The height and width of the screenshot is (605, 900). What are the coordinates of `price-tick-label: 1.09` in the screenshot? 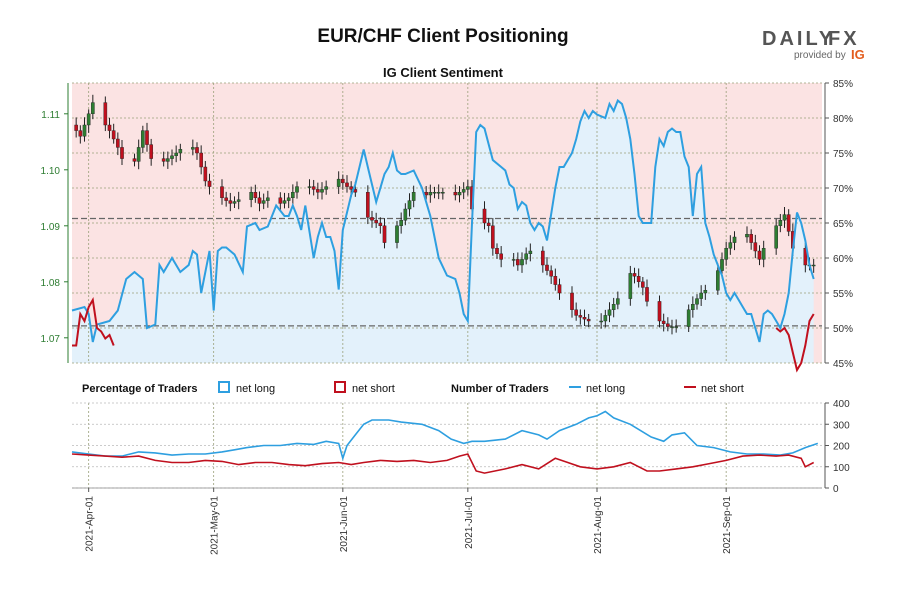 It's located at (51, 227).